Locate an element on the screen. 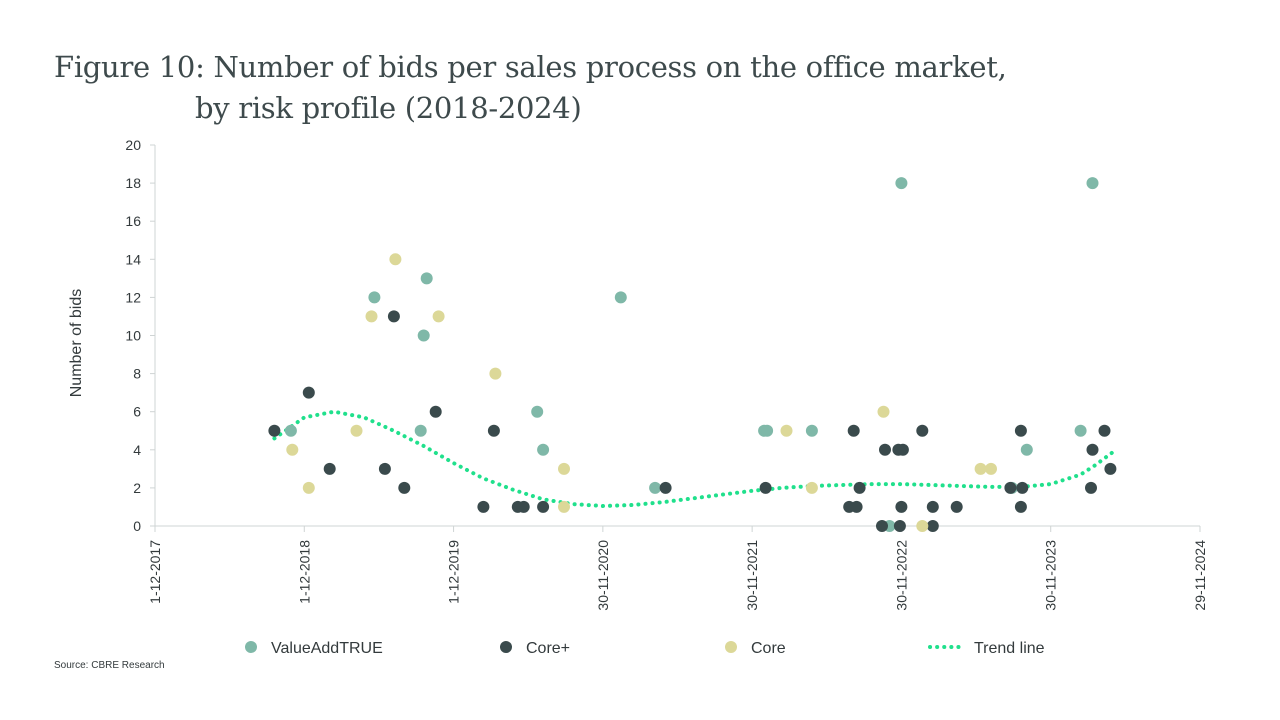  source-note: Source: CBRE Research is located at coordinates (109, 665).